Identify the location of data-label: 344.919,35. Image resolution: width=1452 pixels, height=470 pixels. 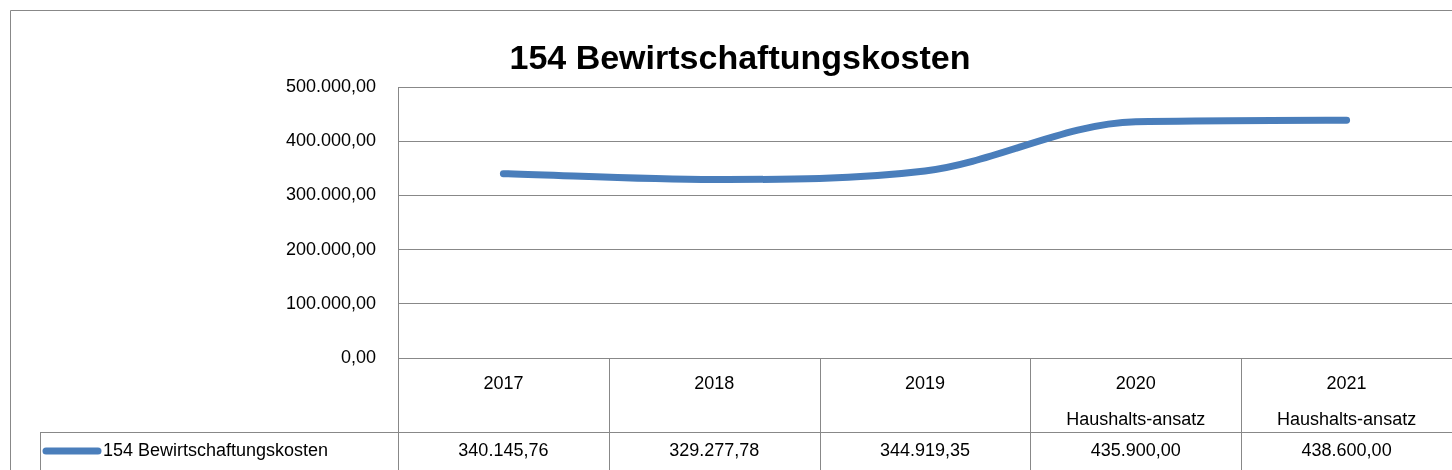
(925, 449).